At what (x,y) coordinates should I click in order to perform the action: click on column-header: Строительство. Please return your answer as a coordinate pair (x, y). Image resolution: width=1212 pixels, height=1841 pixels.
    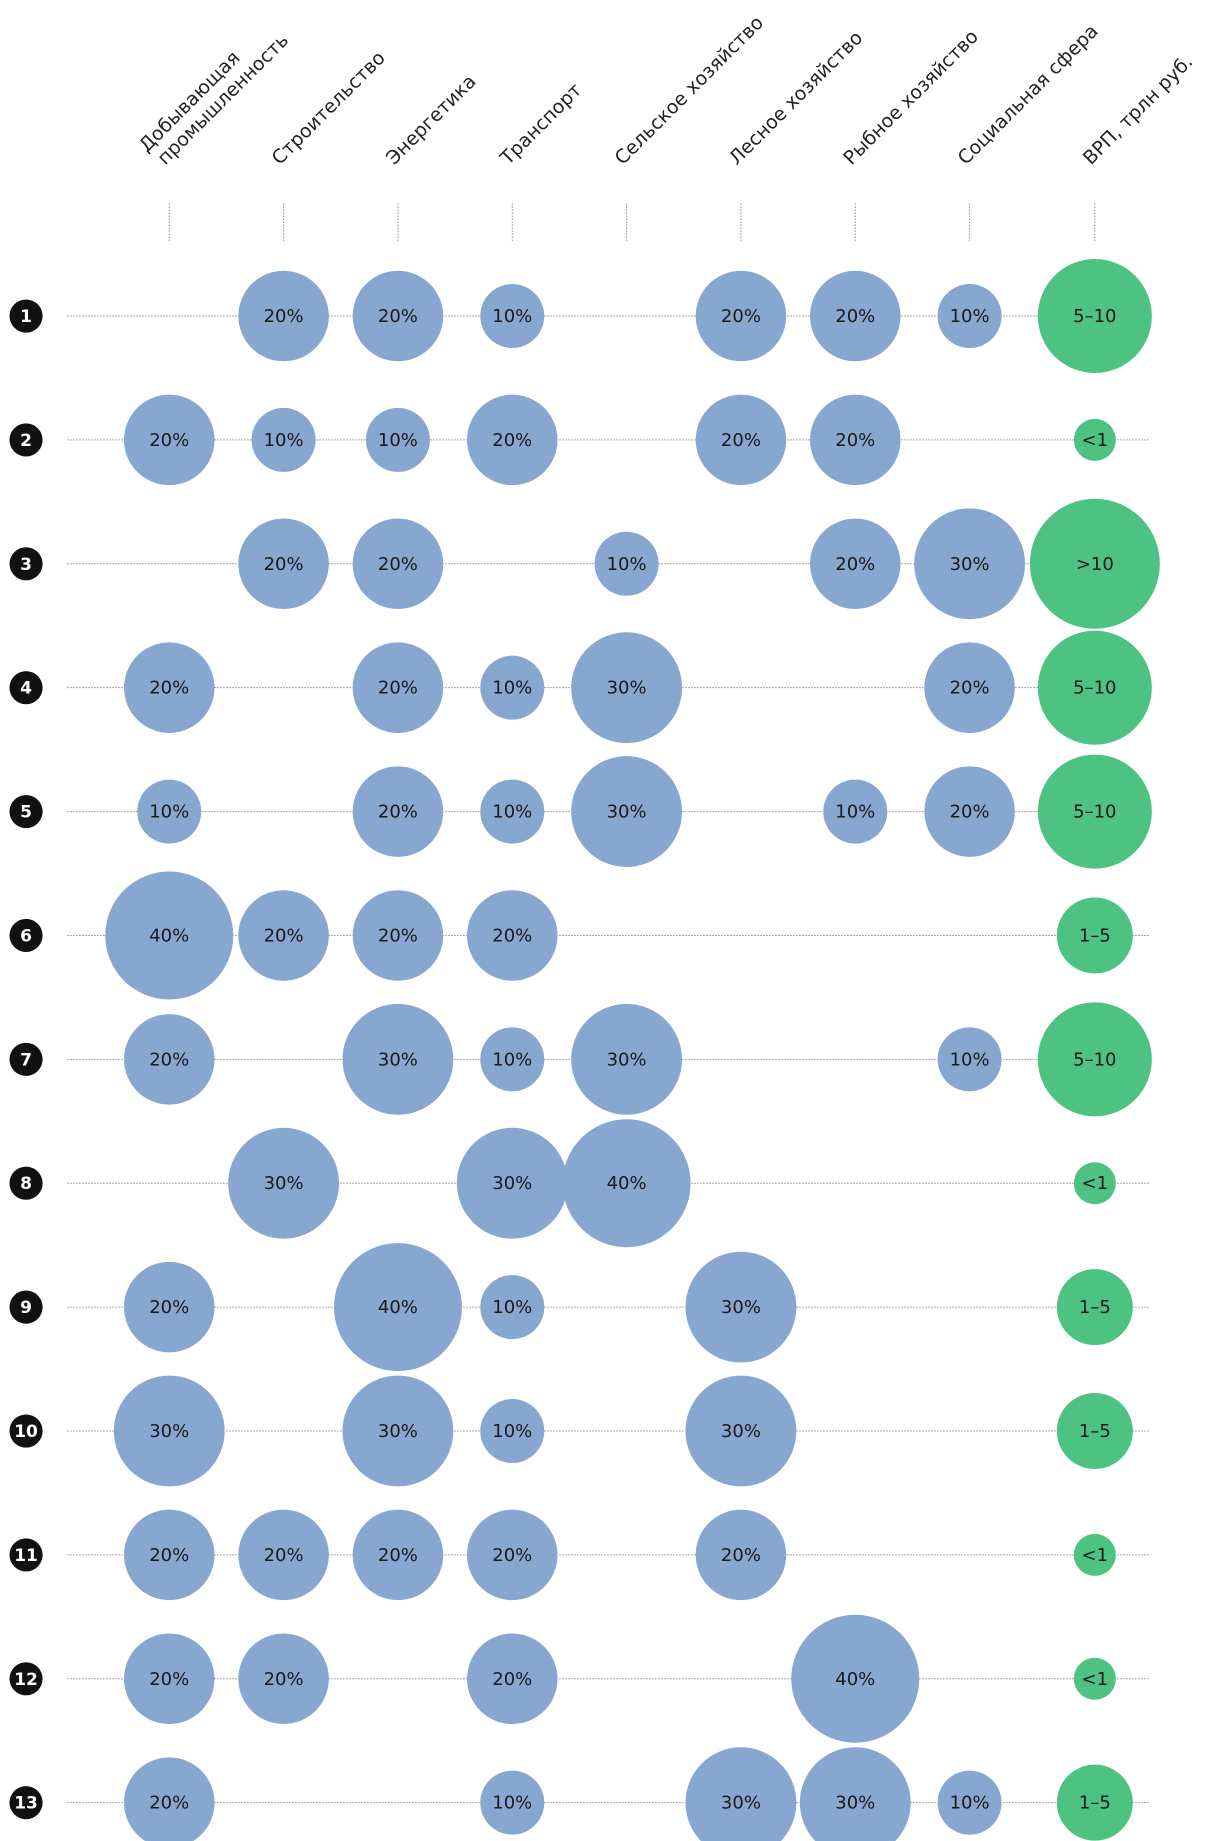
    Looking at the image, I should click on (329, 108).